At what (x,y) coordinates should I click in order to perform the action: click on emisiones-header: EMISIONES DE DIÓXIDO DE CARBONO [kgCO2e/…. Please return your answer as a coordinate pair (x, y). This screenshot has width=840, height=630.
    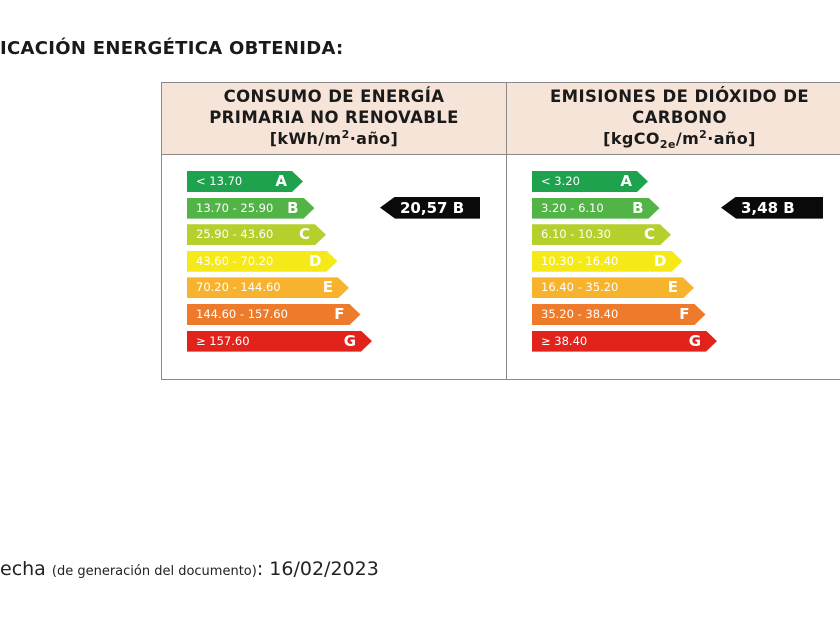
    Looking at the image, I should click on (673, 119).